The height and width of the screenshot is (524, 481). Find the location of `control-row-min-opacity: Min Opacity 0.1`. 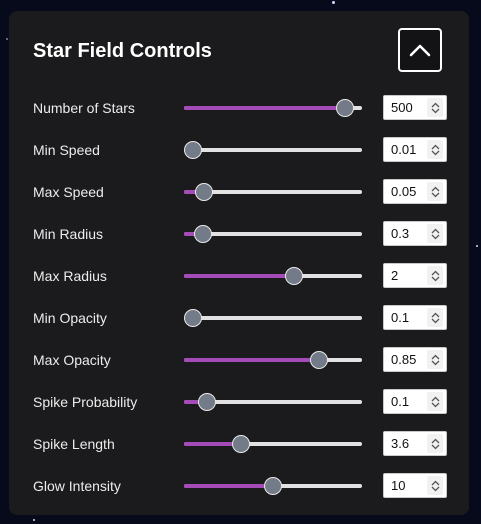

control-row-min-opacity: Min Opacity 0.1 is located at coordinates (239, 319).